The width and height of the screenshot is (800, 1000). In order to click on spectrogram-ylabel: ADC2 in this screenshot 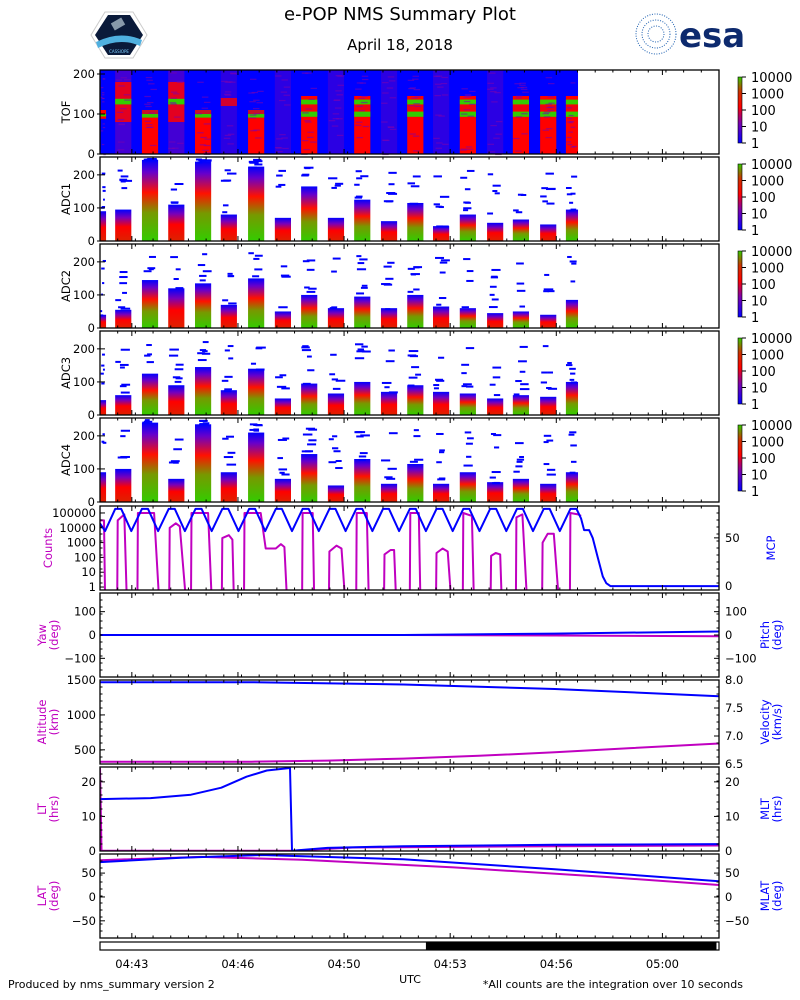, I will do `click(66, 286)`.